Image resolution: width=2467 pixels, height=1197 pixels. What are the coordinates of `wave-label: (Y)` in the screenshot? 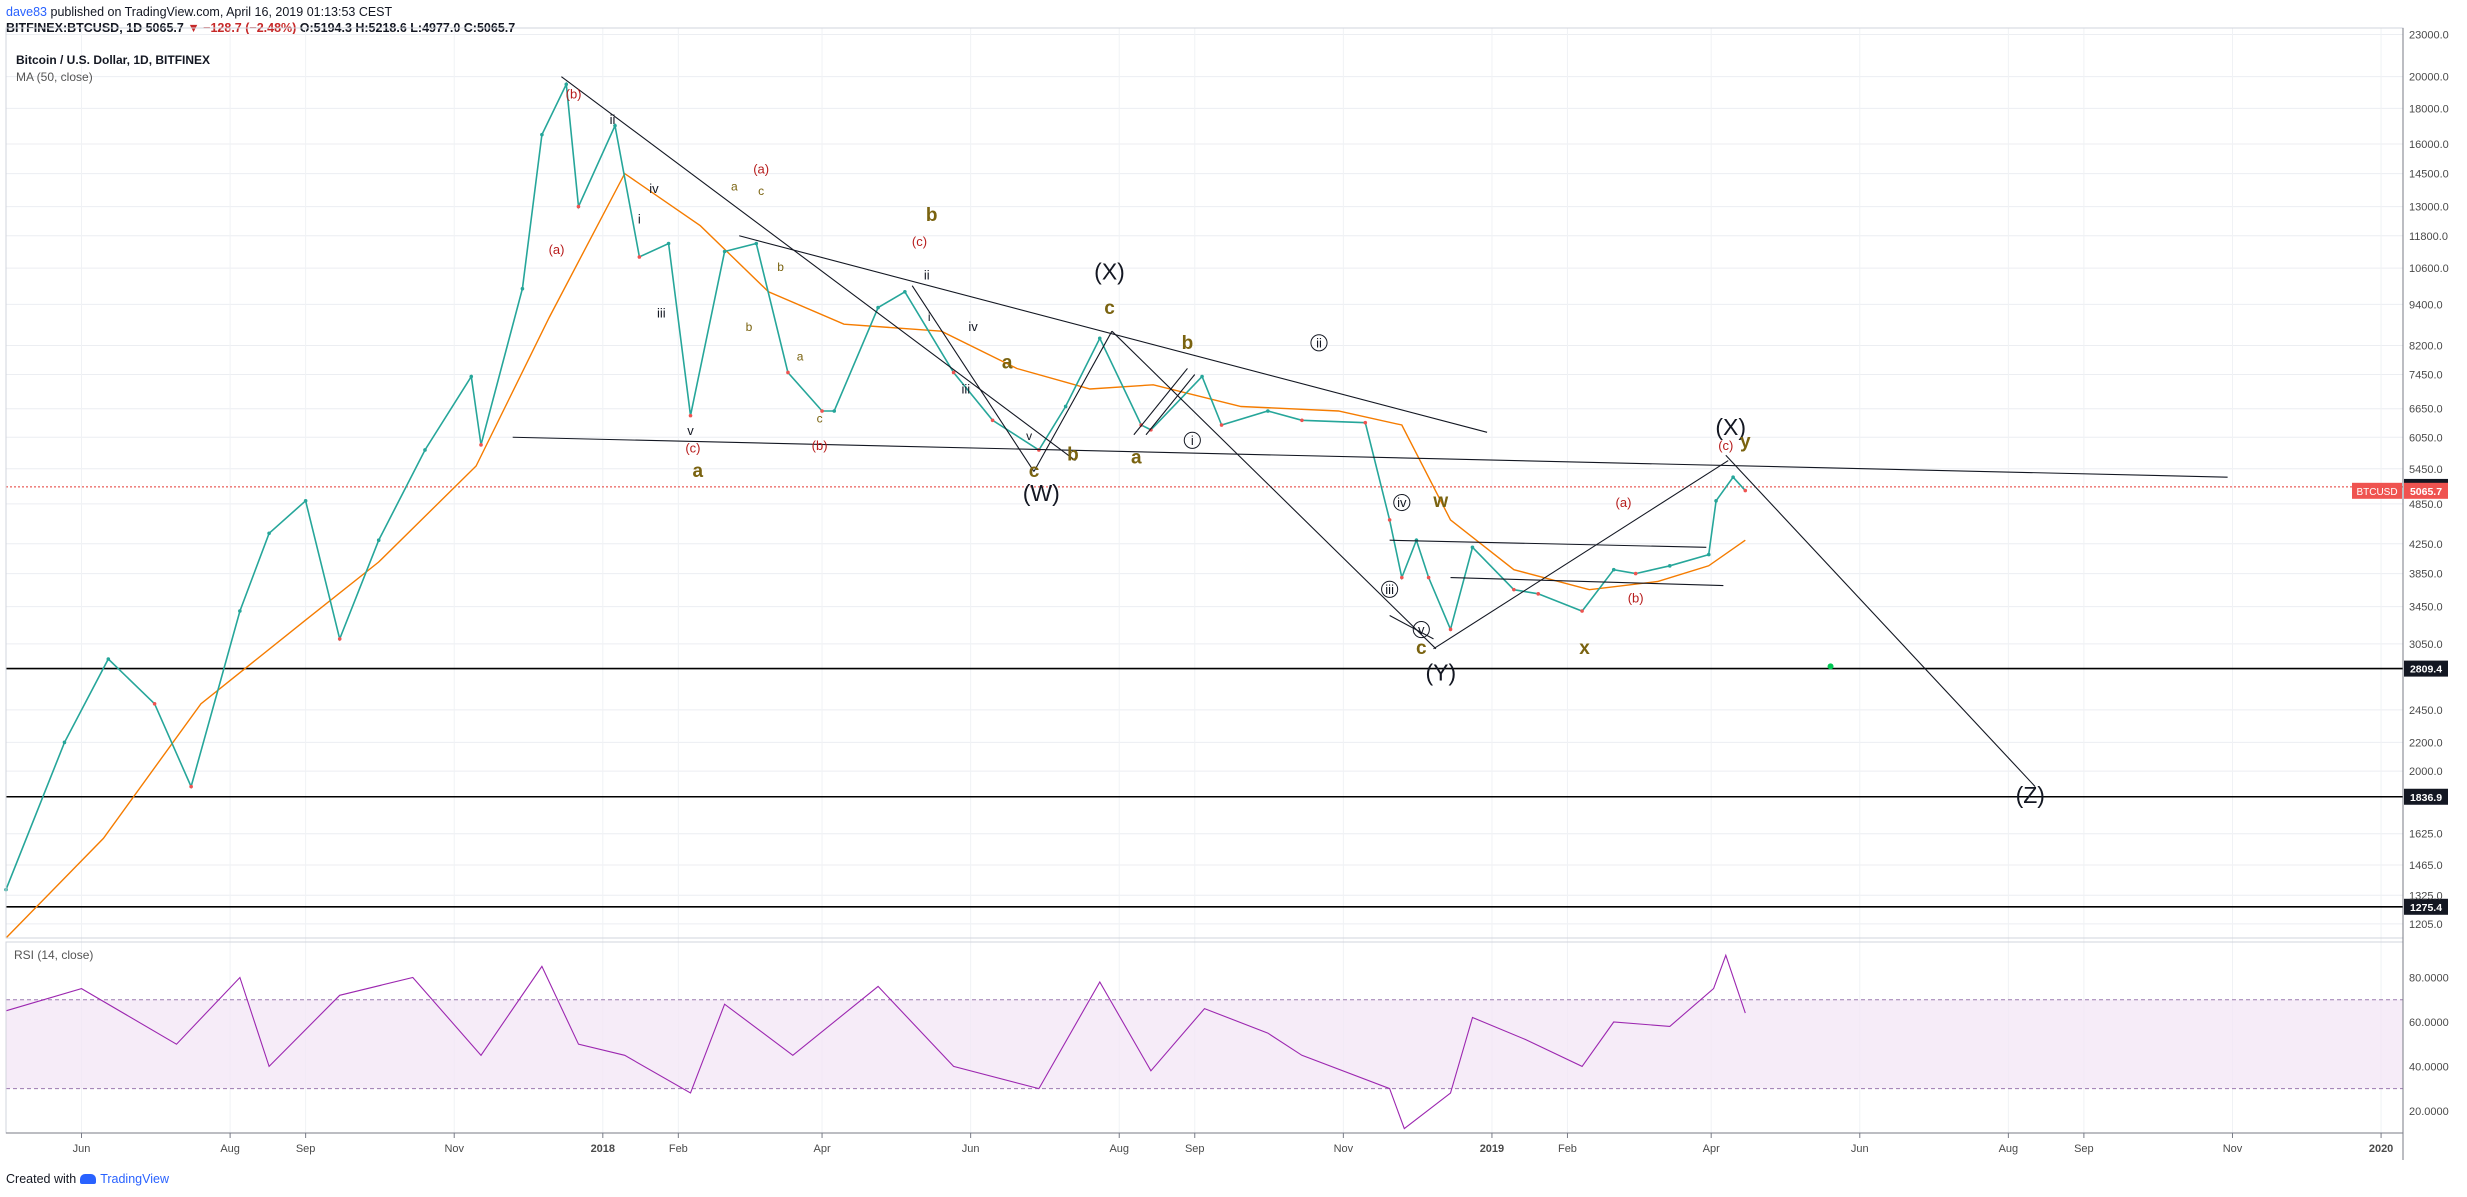 It's located at (1440, 673).